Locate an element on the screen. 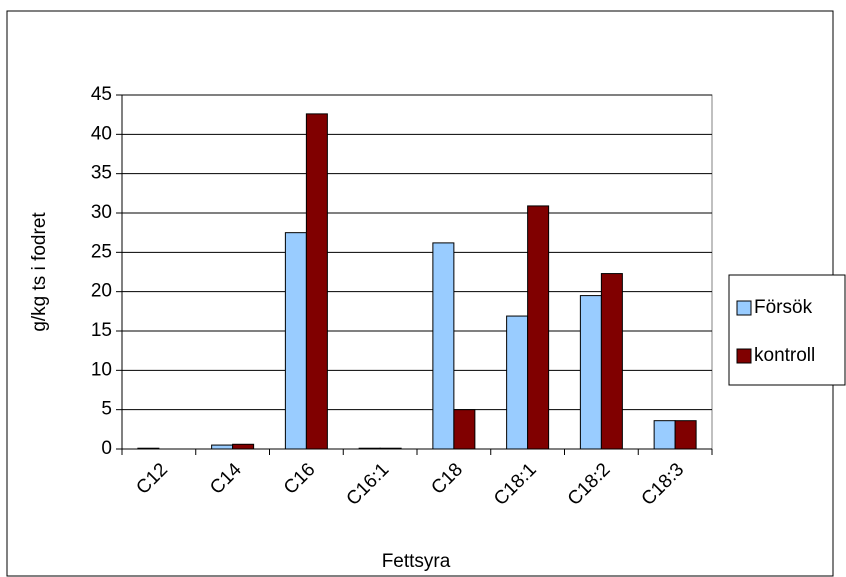  y-tick-label: 35 is located at coordinates (101, 173).